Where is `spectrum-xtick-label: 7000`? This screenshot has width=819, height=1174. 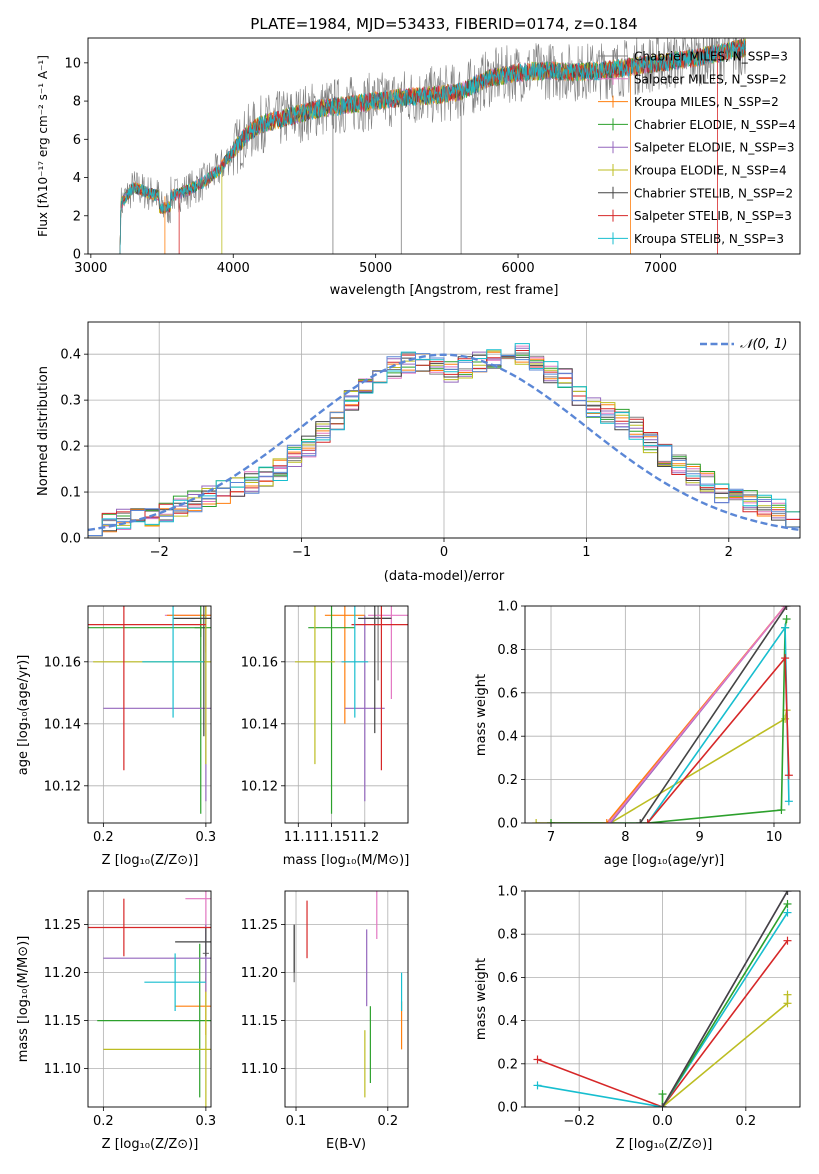
spectrum-xtick-label: 7000 is located at coordinates (660, 268).